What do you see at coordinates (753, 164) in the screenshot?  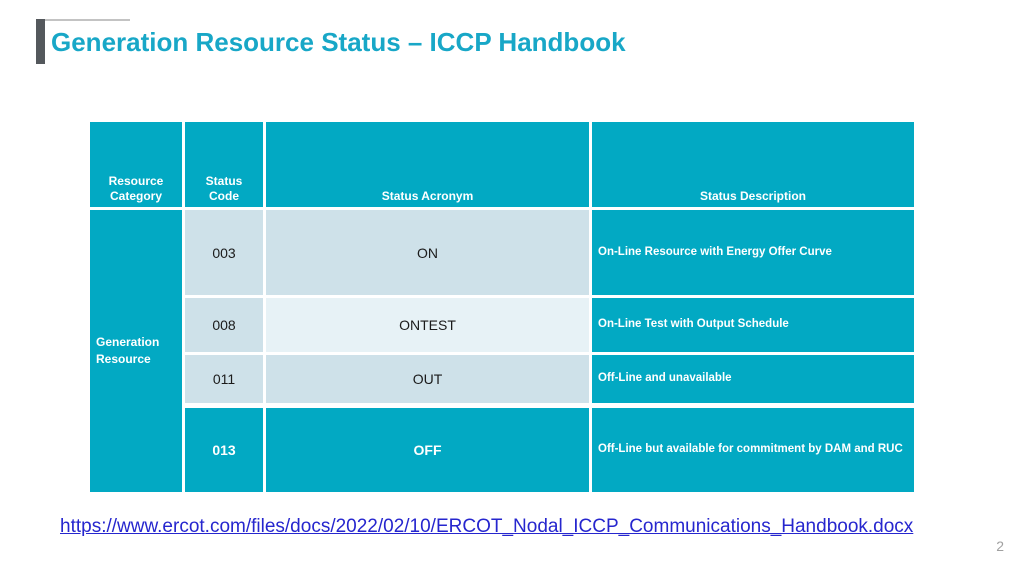 I see `col-header-status-description: Status Description` at bounding box center [753, 164].